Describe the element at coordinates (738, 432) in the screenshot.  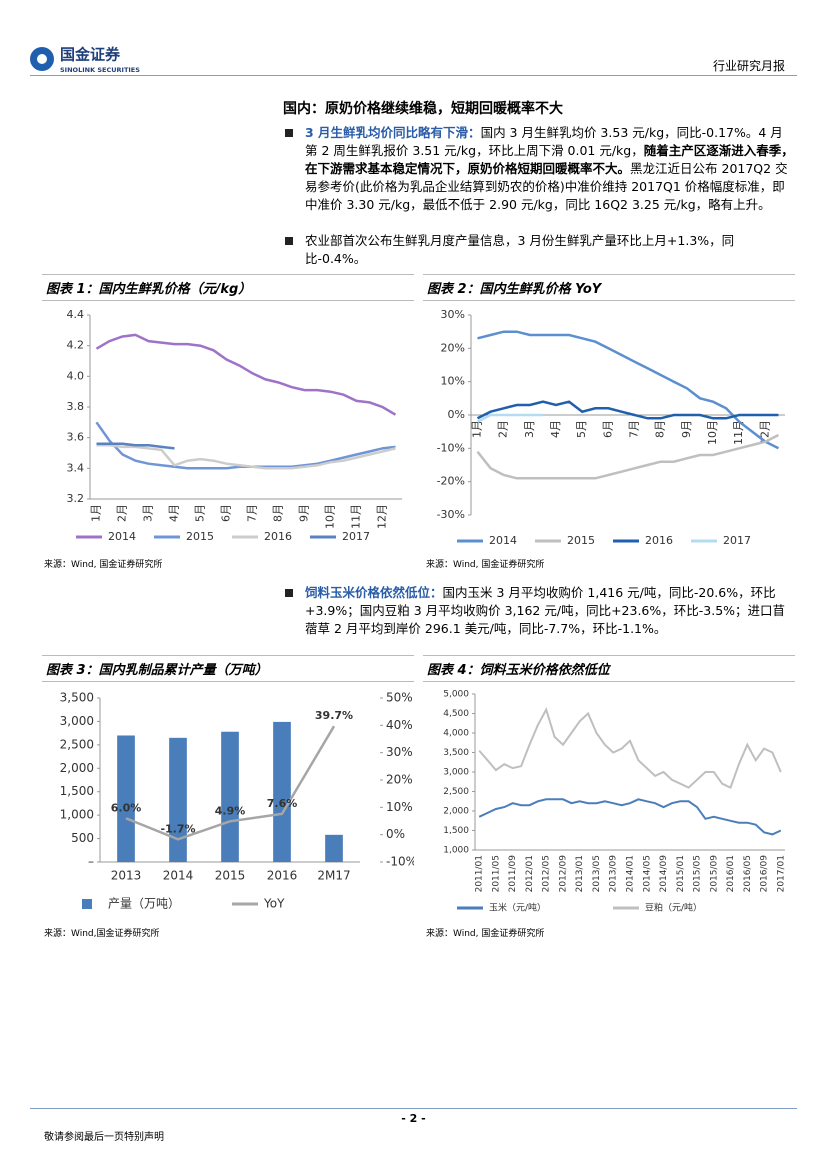
I see `x-tick-label: 11月` at that location.